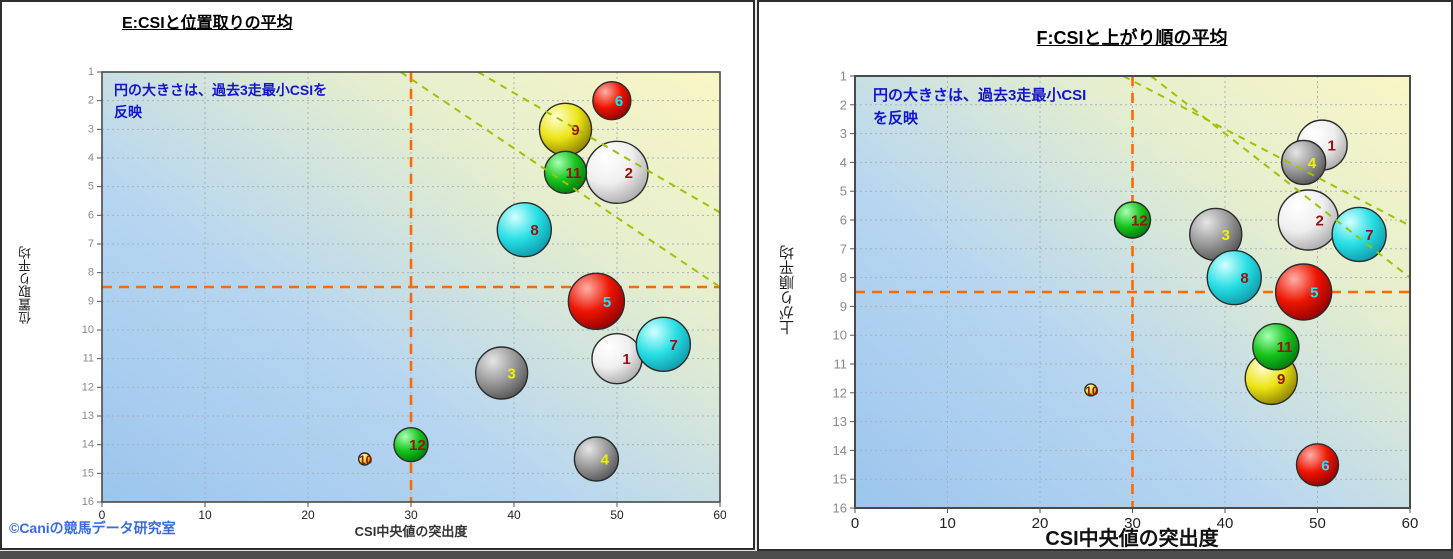  I want to click on bubble-label: 3, so click(1225, 235).